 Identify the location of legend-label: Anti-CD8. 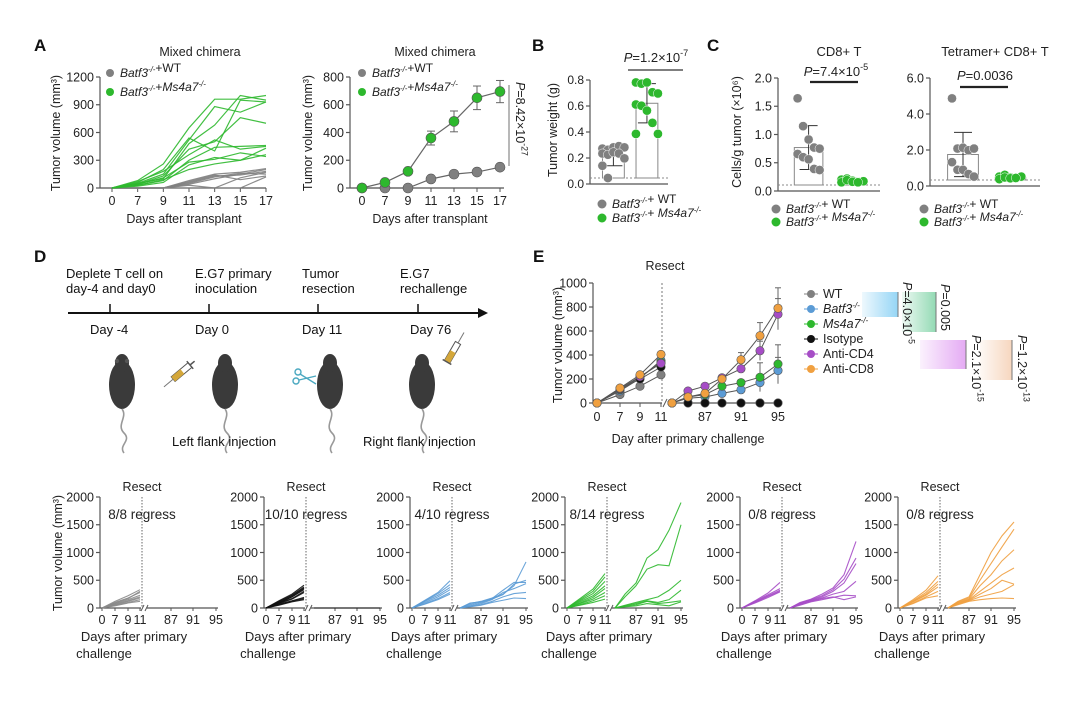
(848, 369).